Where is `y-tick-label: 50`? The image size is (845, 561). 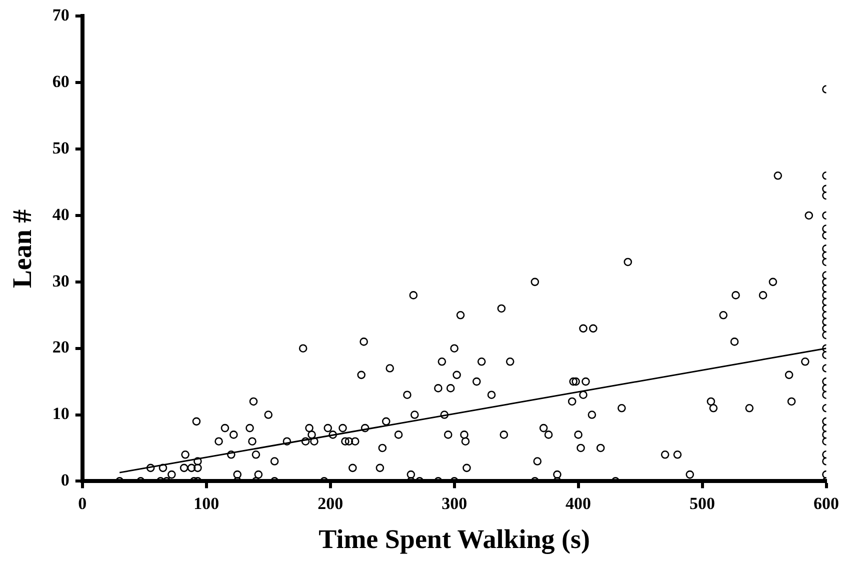
y-tick-label: 50 is located at coordinates (61, 148).